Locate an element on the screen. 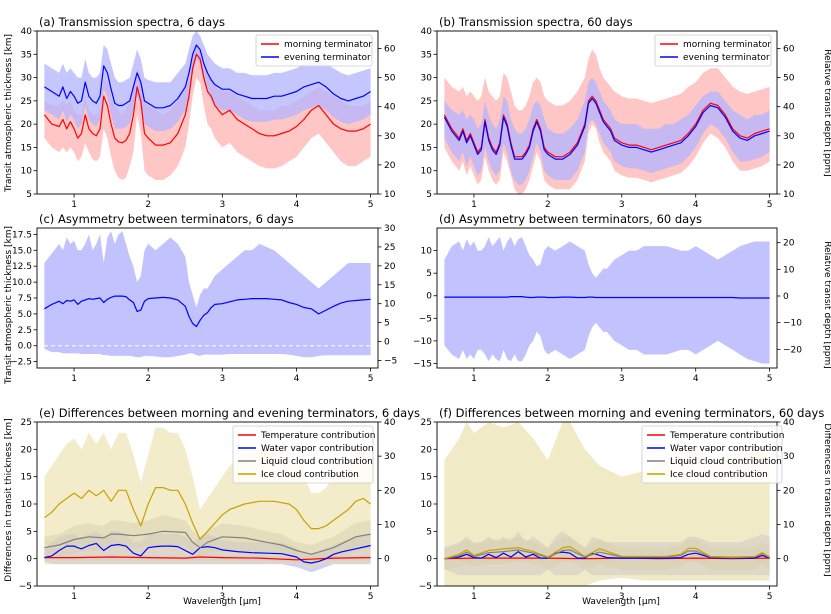  series-line-ice-cloud-contribution is located at coordinates (207, 514).